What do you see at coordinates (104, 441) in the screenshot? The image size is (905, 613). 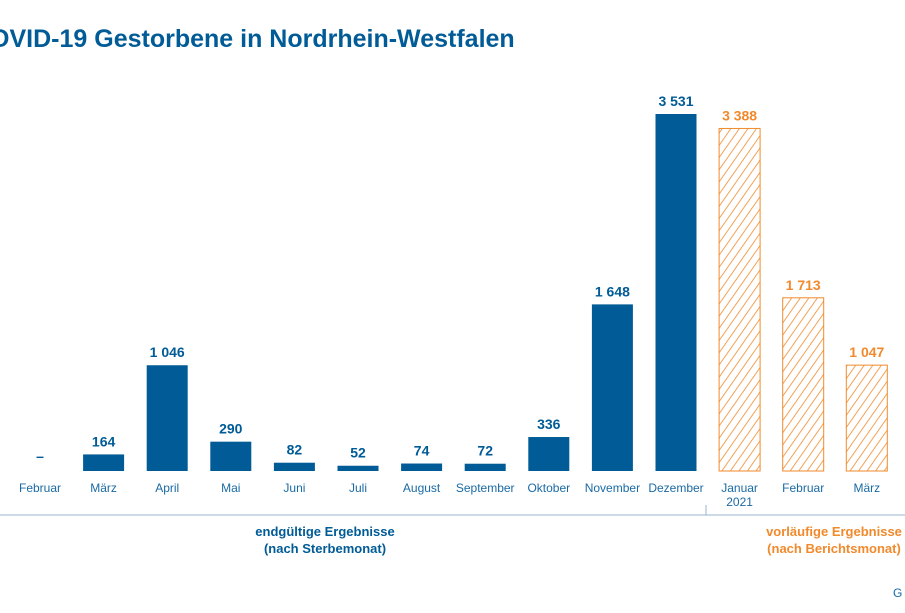 I see `value-label-1: 164` at bounding box center [104, 441].